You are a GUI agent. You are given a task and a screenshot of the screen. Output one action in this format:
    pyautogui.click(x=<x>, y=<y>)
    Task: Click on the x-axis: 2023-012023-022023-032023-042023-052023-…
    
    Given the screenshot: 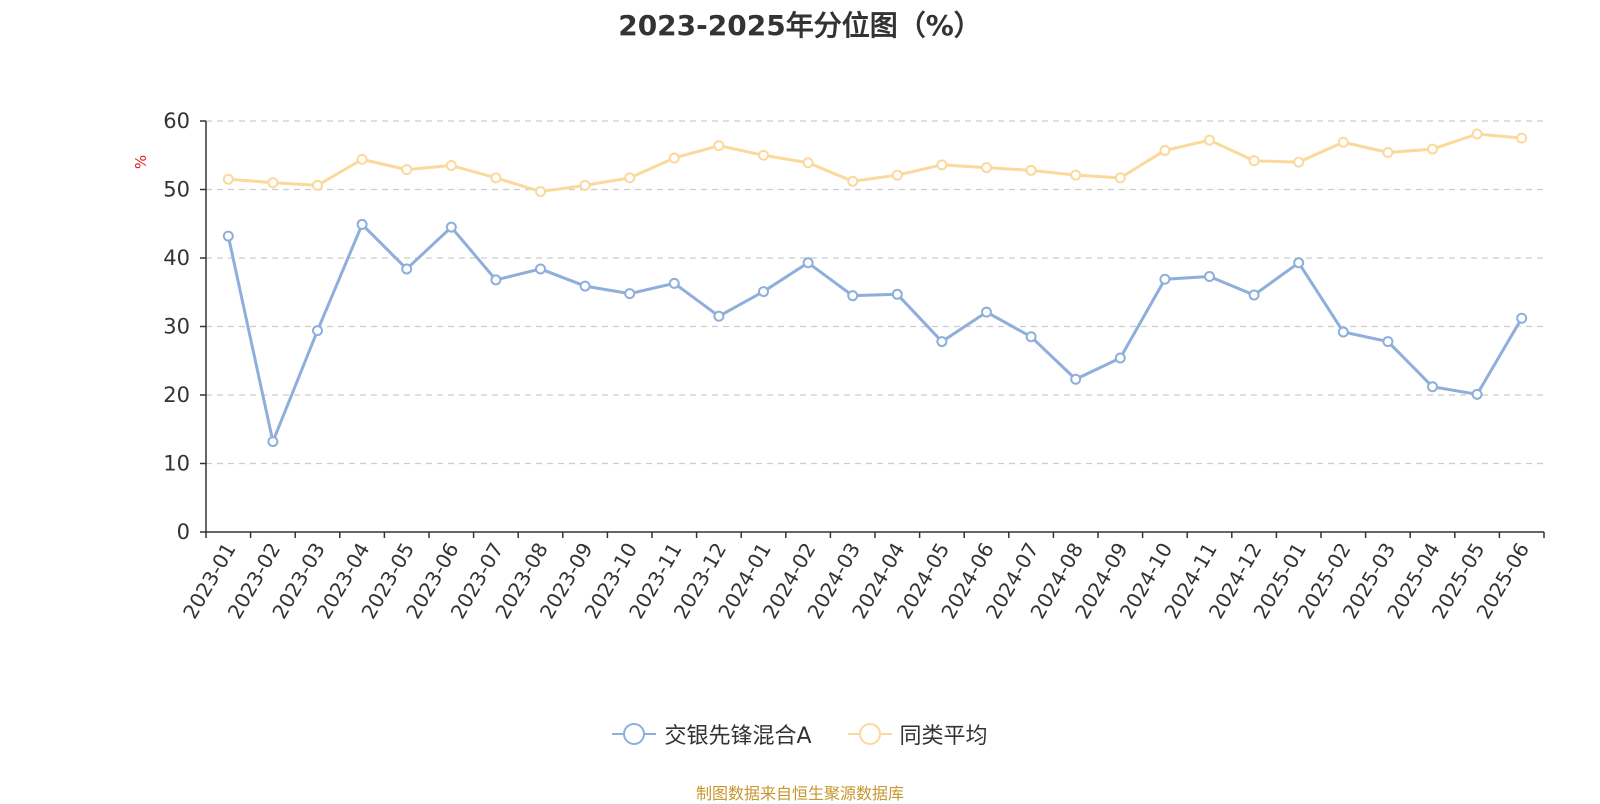 What is the action you would take?
    pyautogui.click(x=861, y=577)
    